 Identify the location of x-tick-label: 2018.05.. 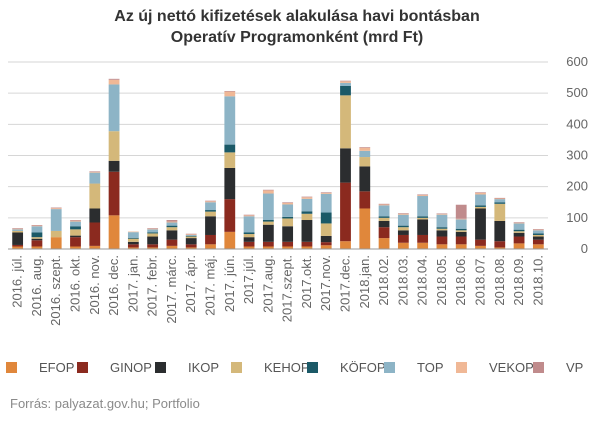
(441, 280).